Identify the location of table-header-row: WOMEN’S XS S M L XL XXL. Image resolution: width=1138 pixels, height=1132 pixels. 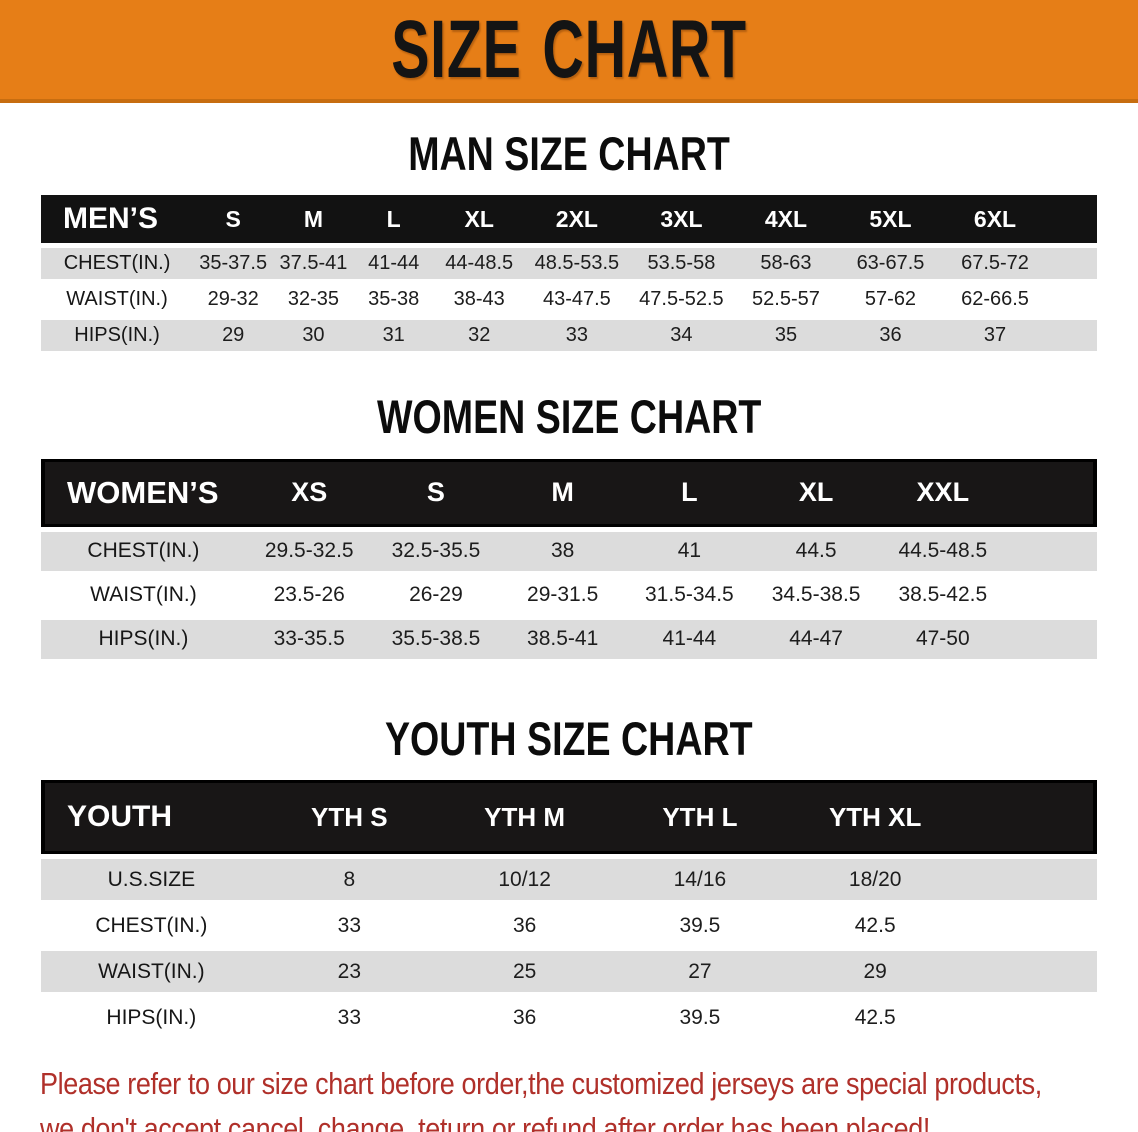
(569, 492).